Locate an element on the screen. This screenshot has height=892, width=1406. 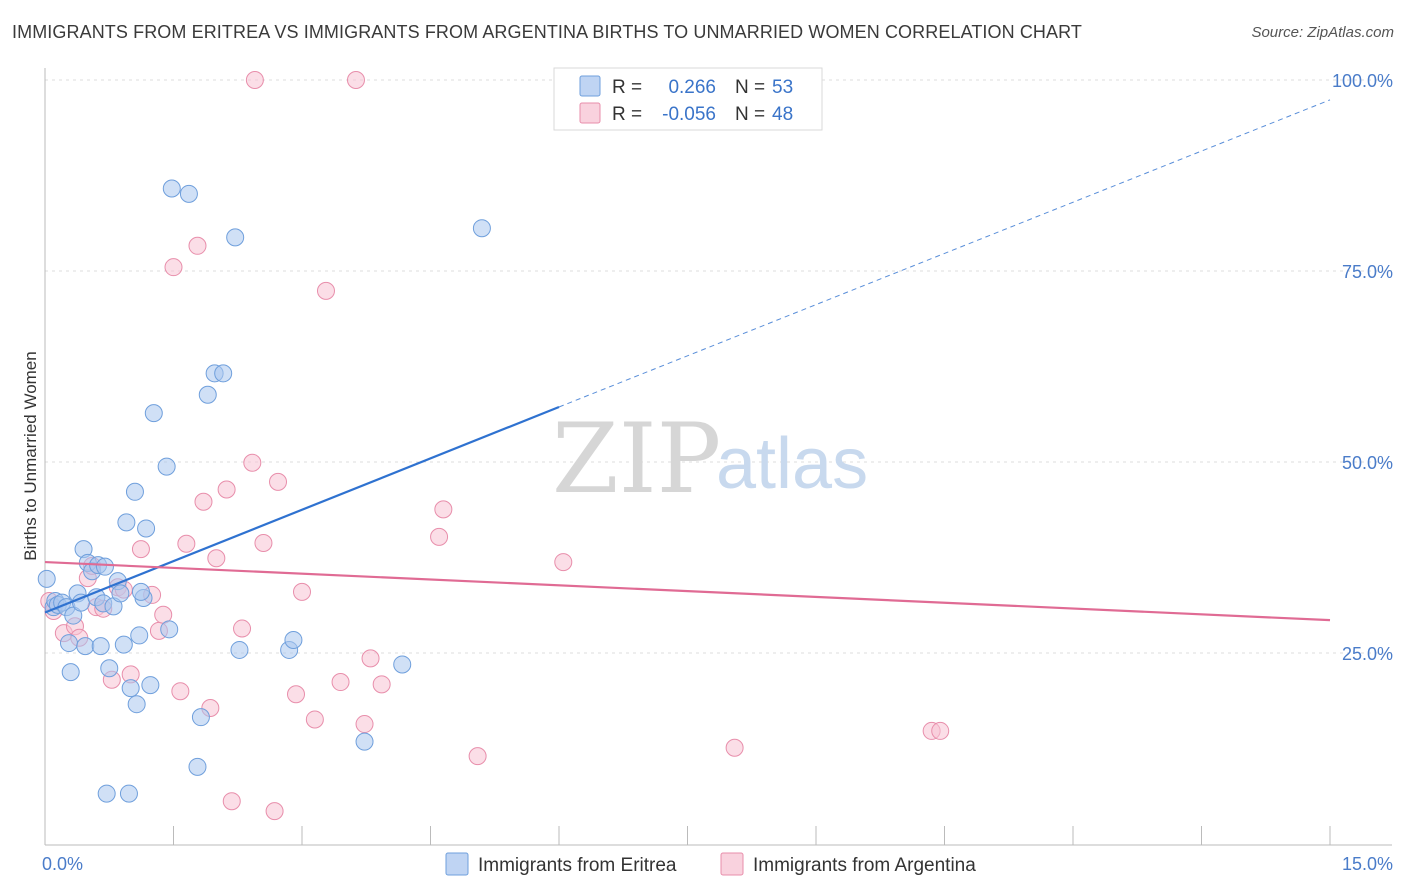
legend-swatch-argentina is located at coordinates (590, 113).